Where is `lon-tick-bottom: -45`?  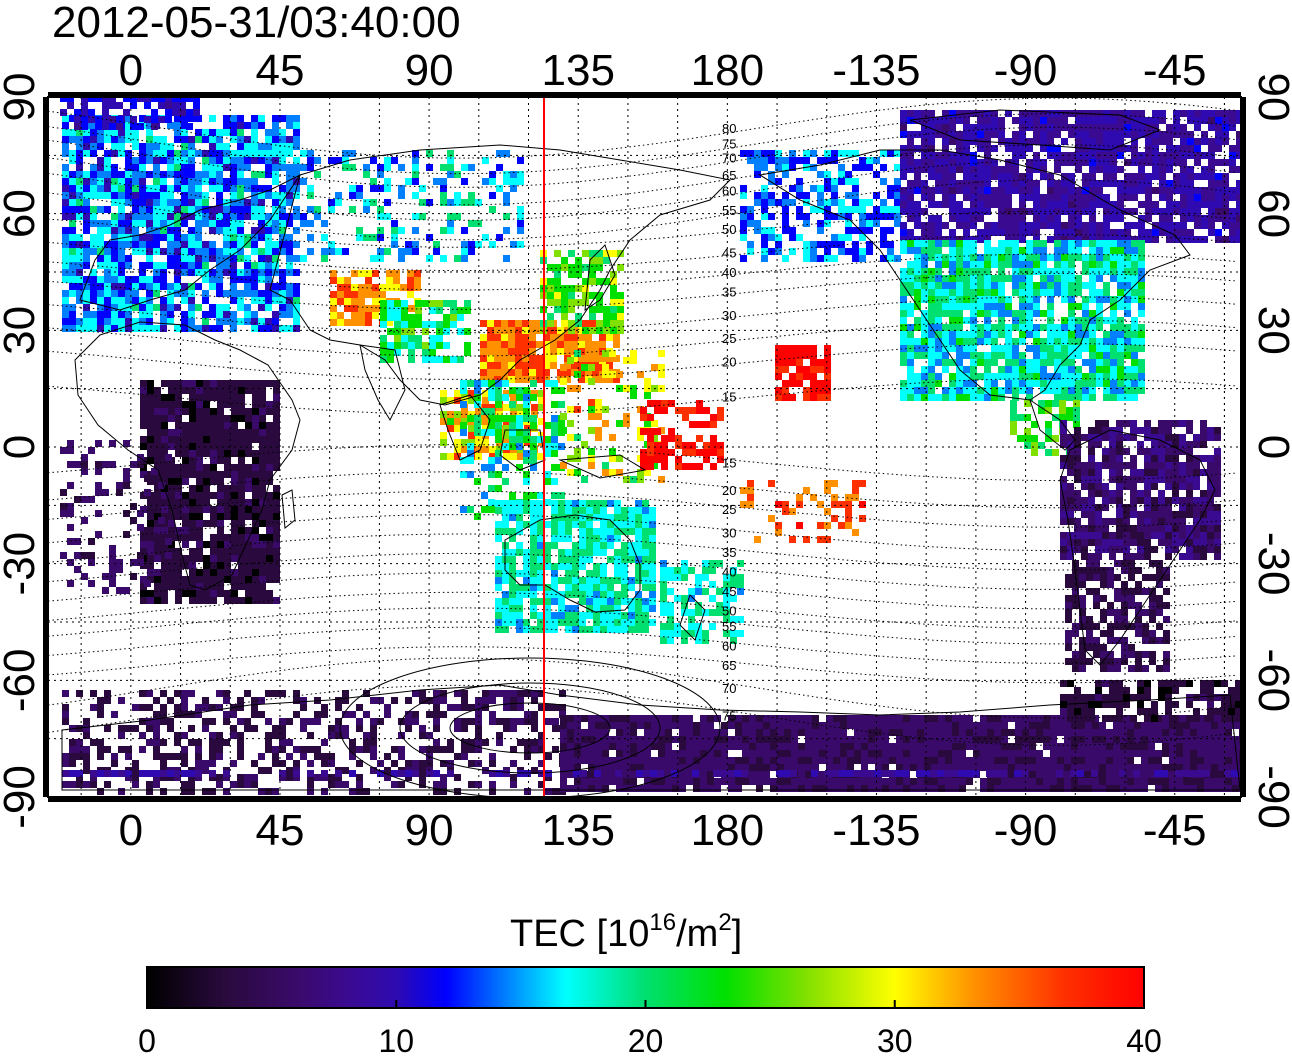 lon-tick-bottom: -45 is located at coordinates (1175, 830).